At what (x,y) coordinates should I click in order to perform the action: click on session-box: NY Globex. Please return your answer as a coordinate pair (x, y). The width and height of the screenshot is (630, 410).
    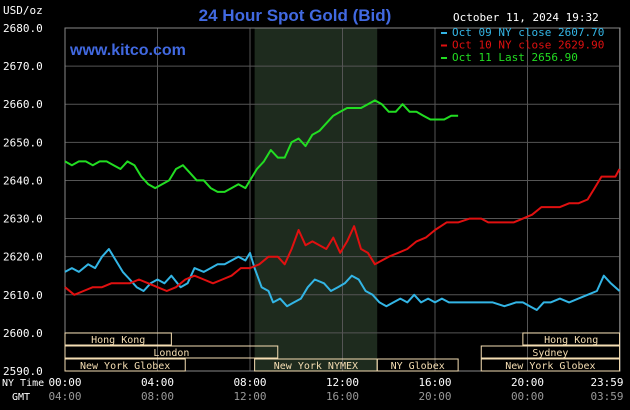
    Looking at the image, I should click on (417, 365).